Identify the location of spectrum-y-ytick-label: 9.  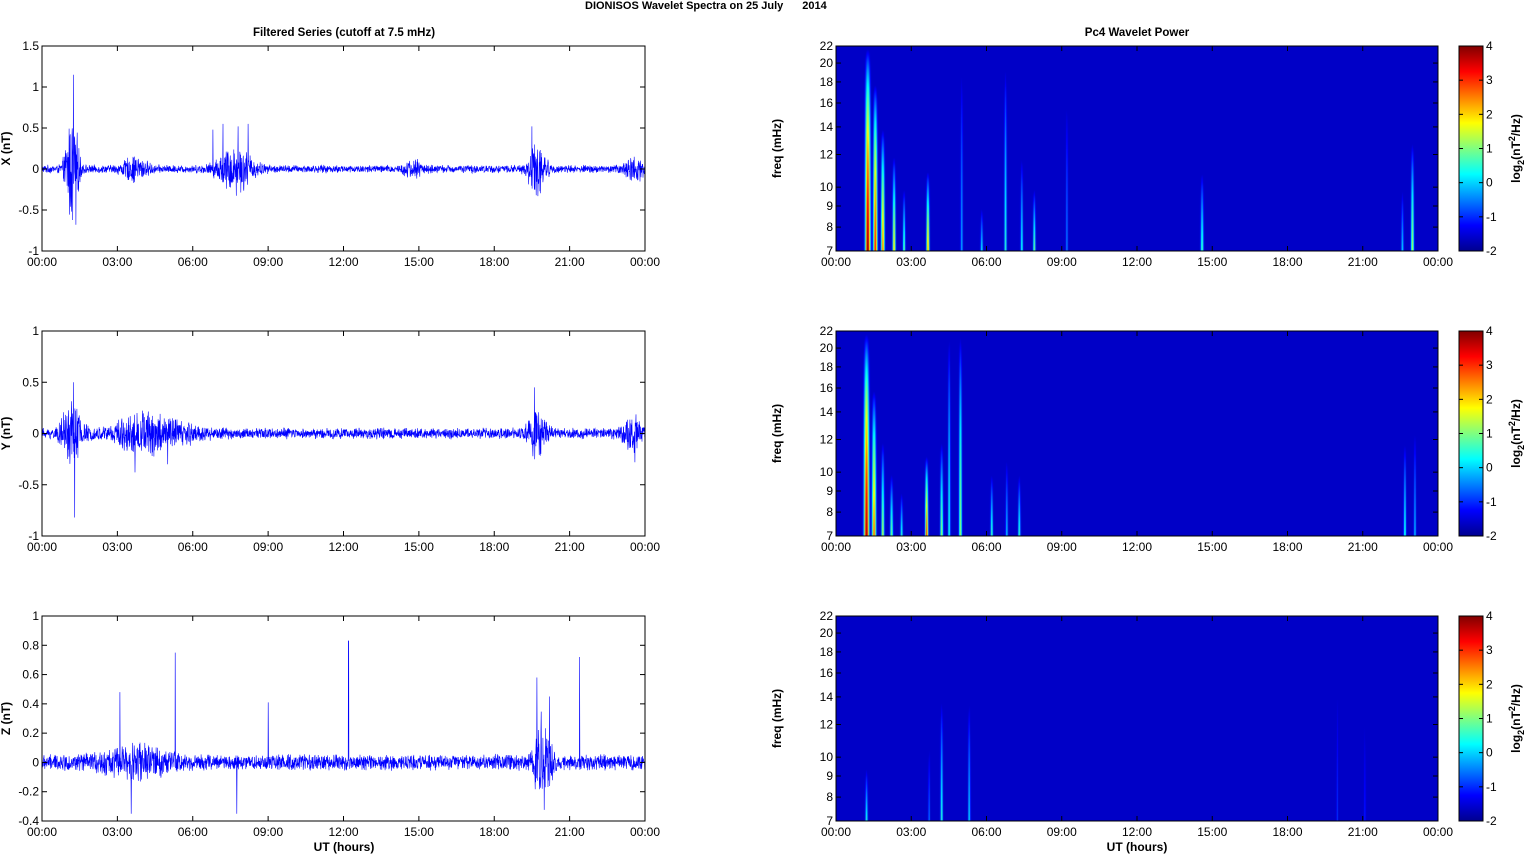
(829, 491).